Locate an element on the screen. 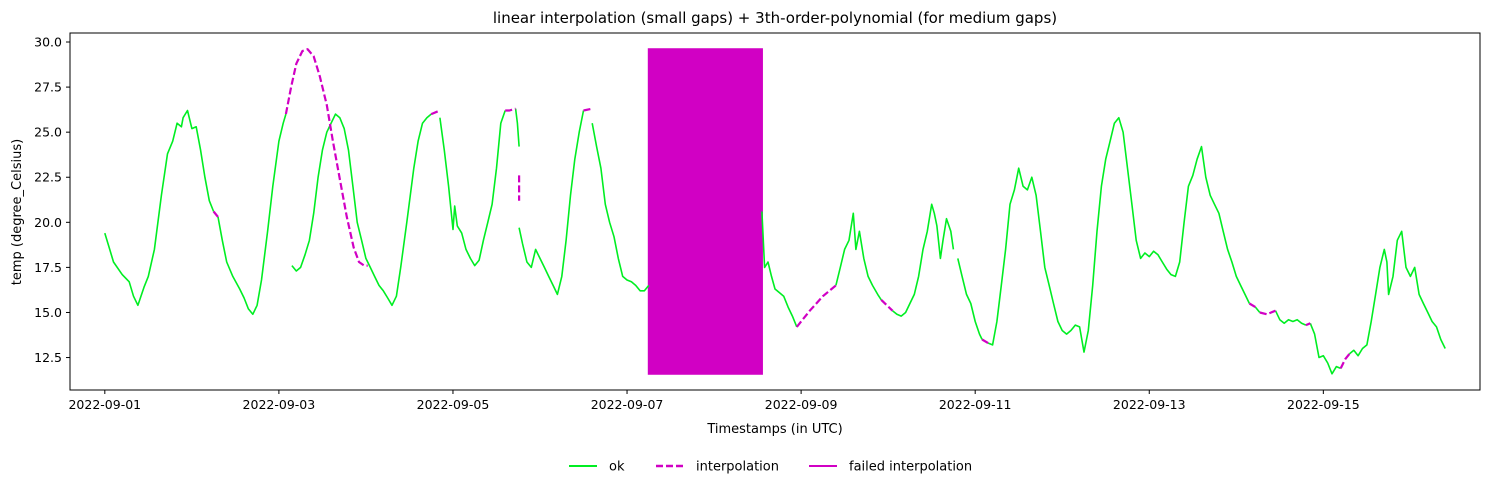  x-tick-label: 2022-09-03 is located at coordinates (279, 404).